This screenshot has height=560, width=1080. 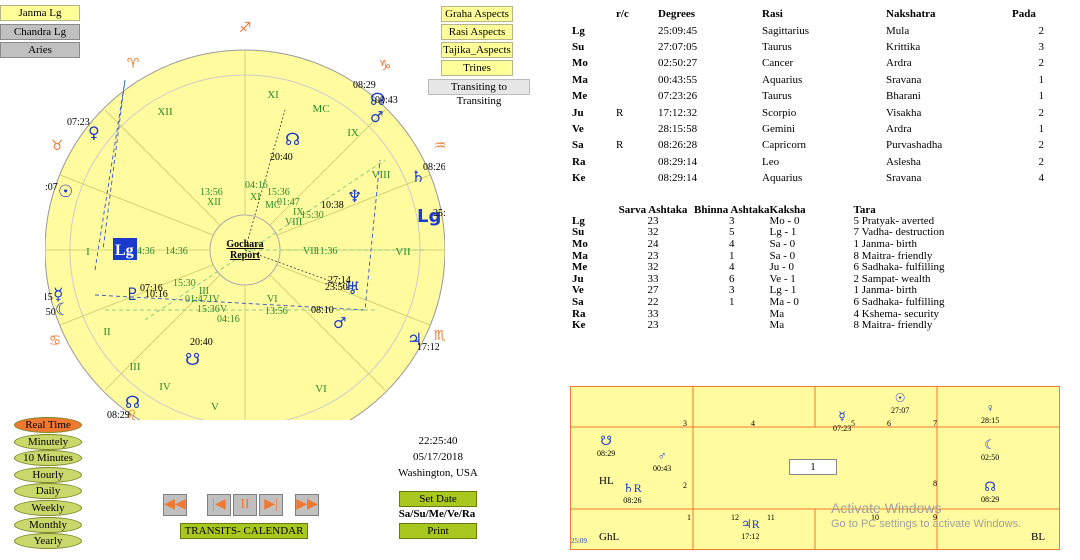 I want to click on time-step-hourly-button: Hourly, so click(x=48, y=474).